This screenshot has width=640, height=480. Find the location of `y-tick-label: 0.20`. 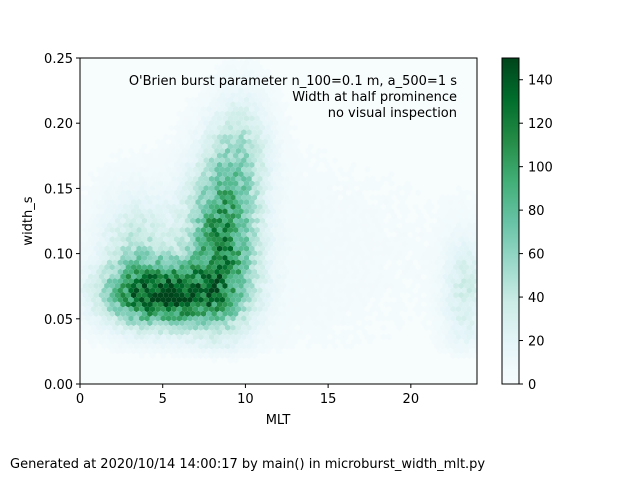

y-tick-label: 0.20 is located at coordinates (58, 124).